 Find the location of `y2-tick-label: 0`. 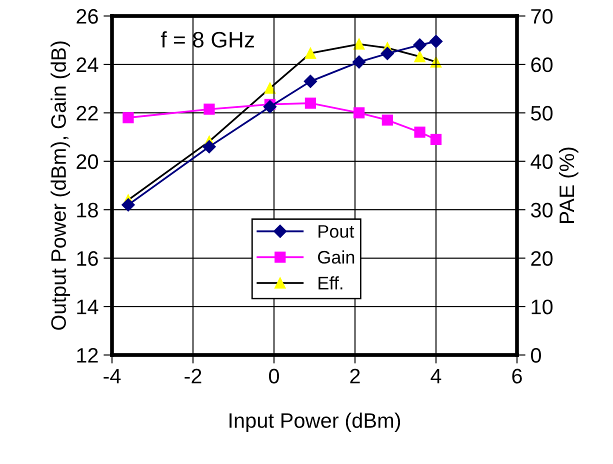

y2-tick-label: 0 is located at coordinates (536, 355).